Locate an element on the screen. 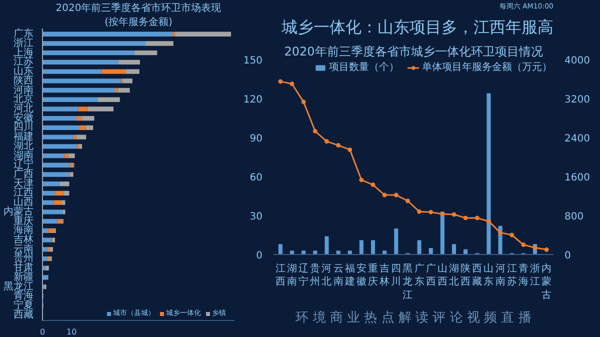 The image size is (600, 337). y-tick-label: 浙江 is located at coordinates (24, 42).